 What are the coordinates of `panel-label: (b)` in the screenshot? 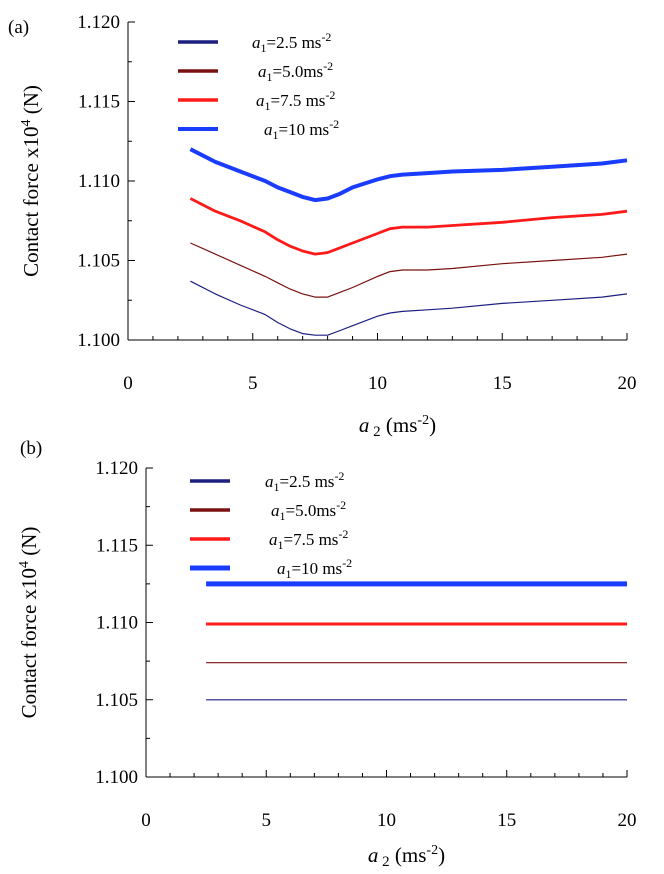 It's located at (31, 448).